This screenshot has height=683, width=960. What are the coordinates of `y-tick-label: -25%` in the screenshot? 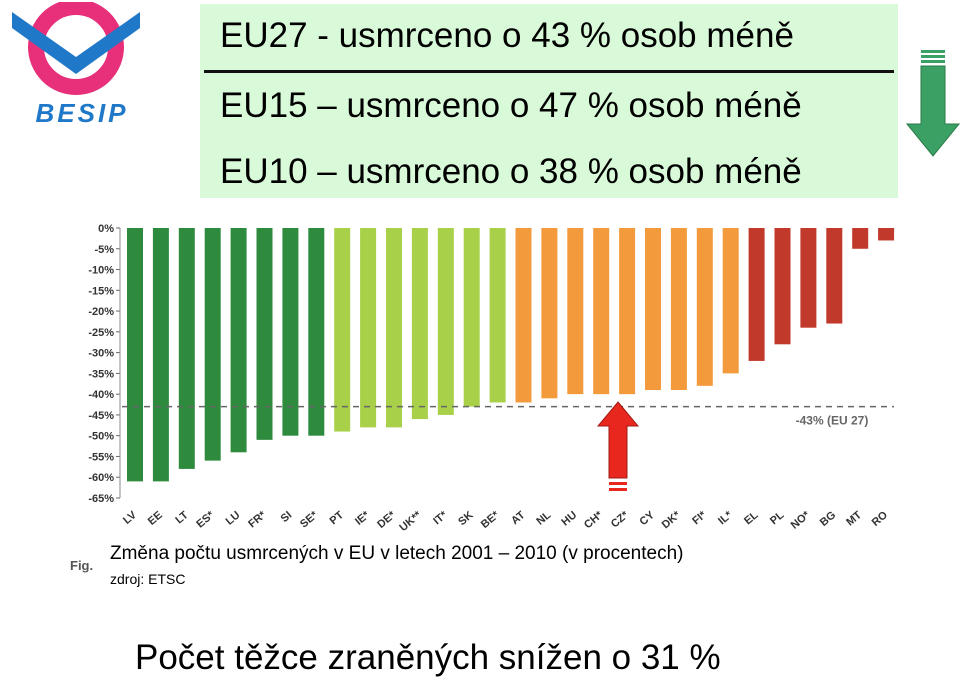 It's located at (101, 333).